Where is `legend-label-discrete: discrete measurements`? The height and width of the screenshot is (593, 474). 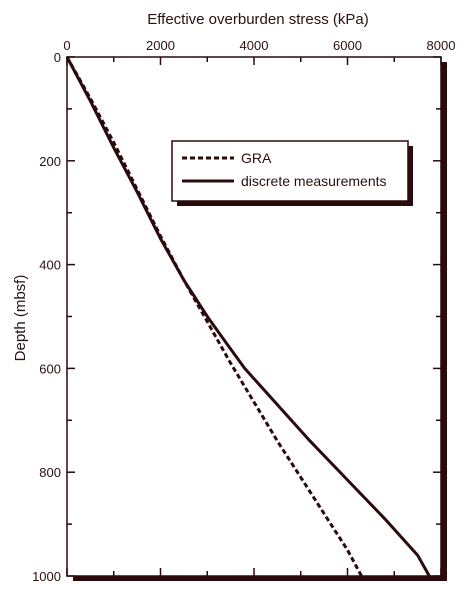 legend-label-discrete: discrete measurements is located at coordinates (314, 181).